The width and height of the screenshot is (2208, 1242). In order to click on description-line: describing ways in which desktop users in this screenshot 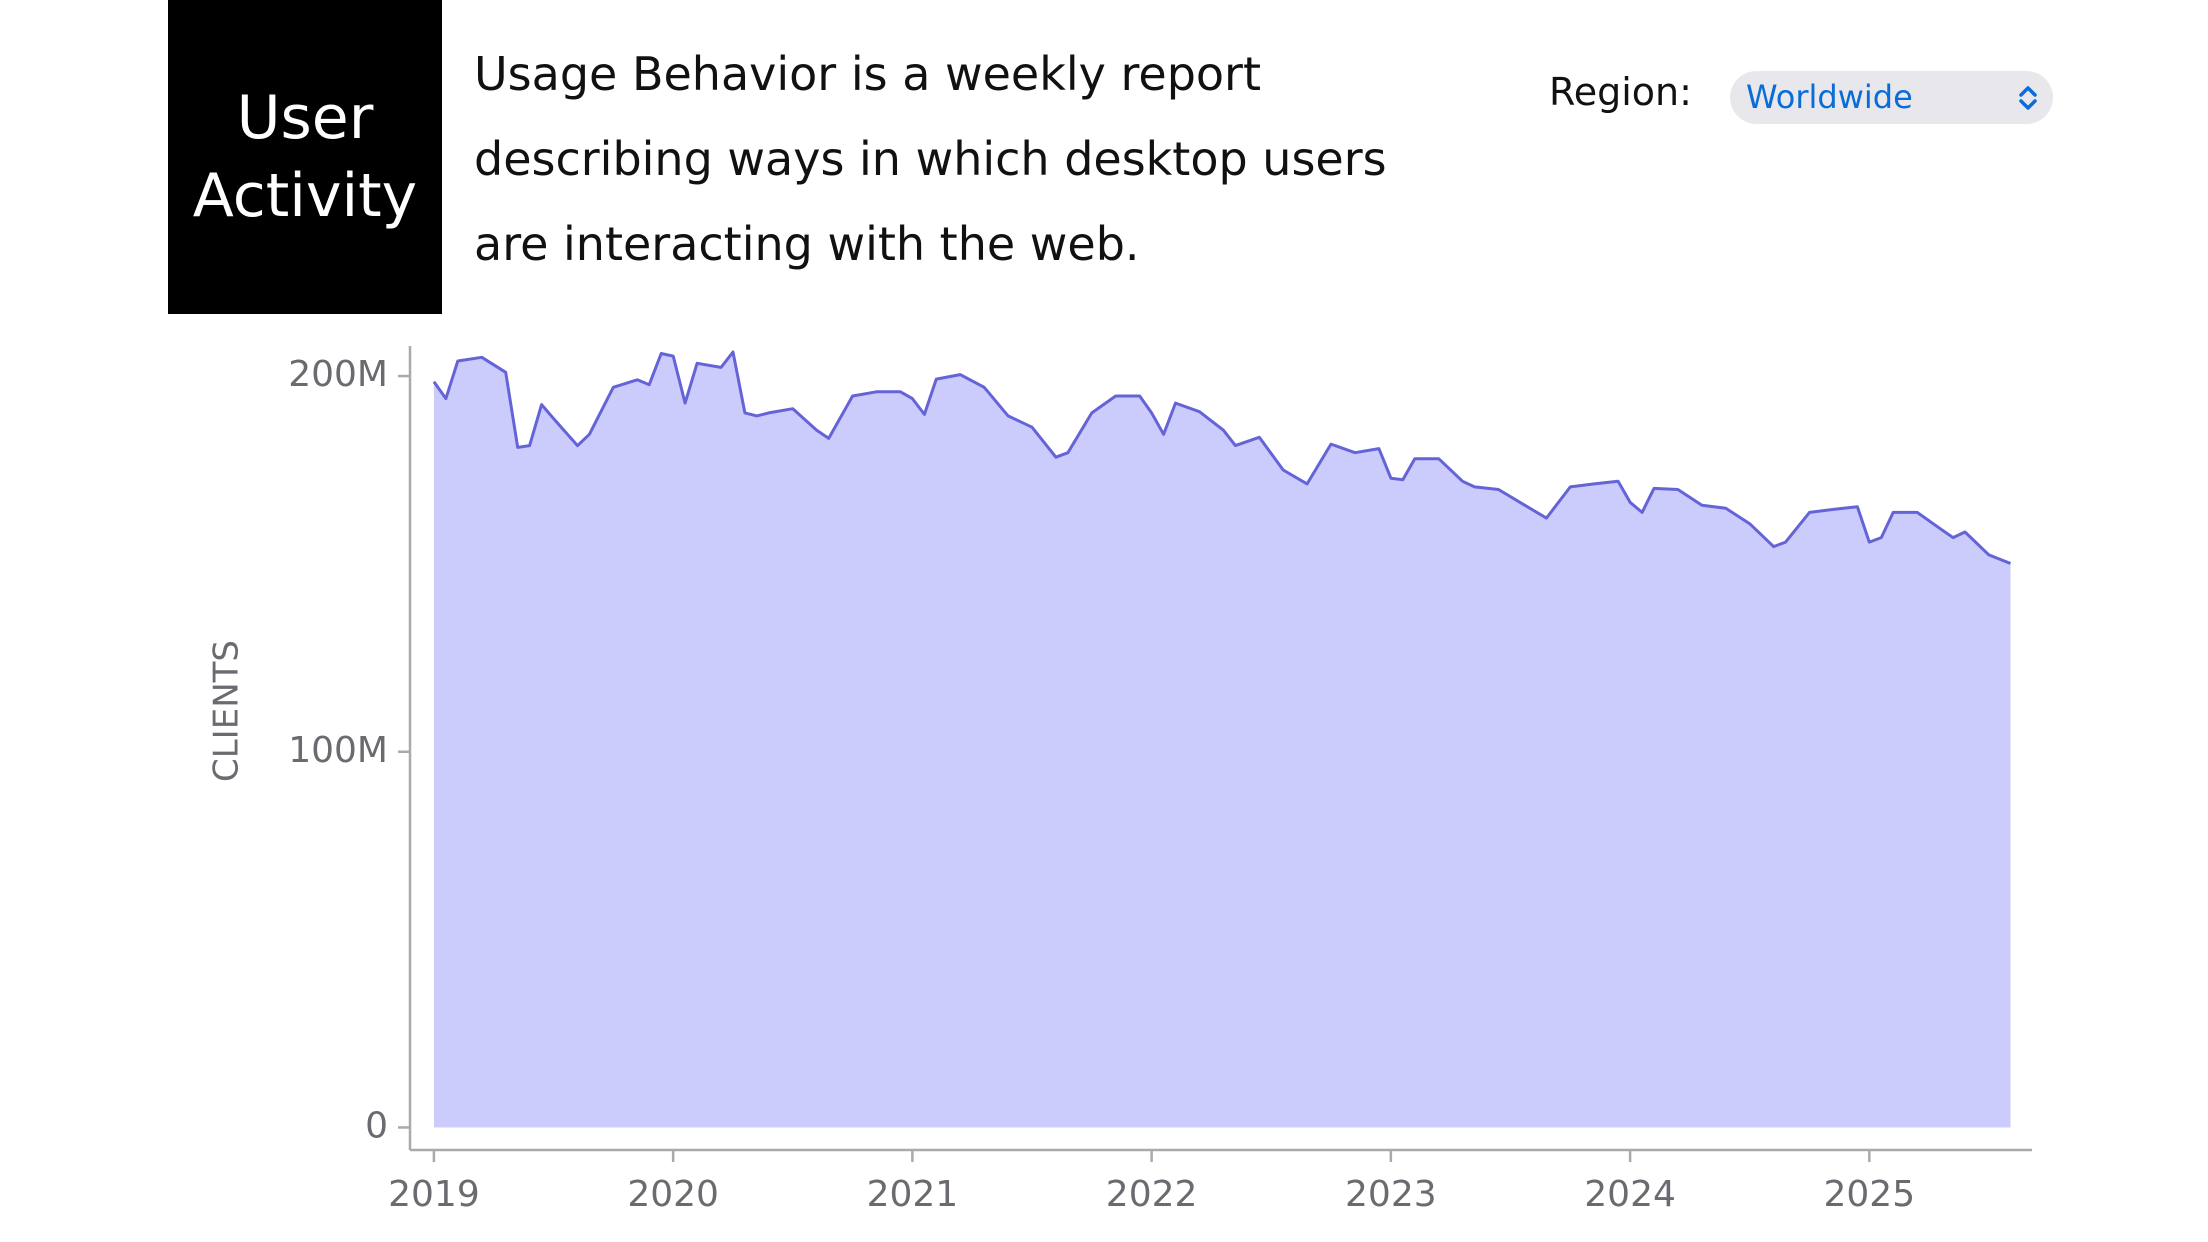, I will do `click(930, 159)`.